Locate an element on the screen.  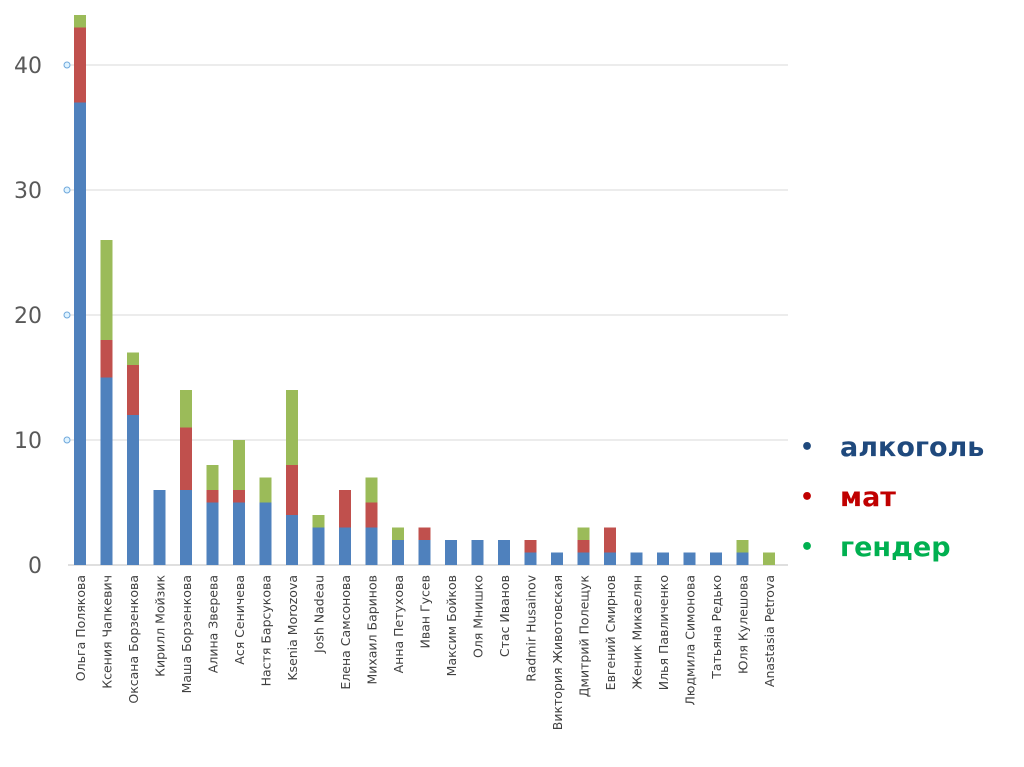
legend-label: мат is located at coordinates (868, 497).